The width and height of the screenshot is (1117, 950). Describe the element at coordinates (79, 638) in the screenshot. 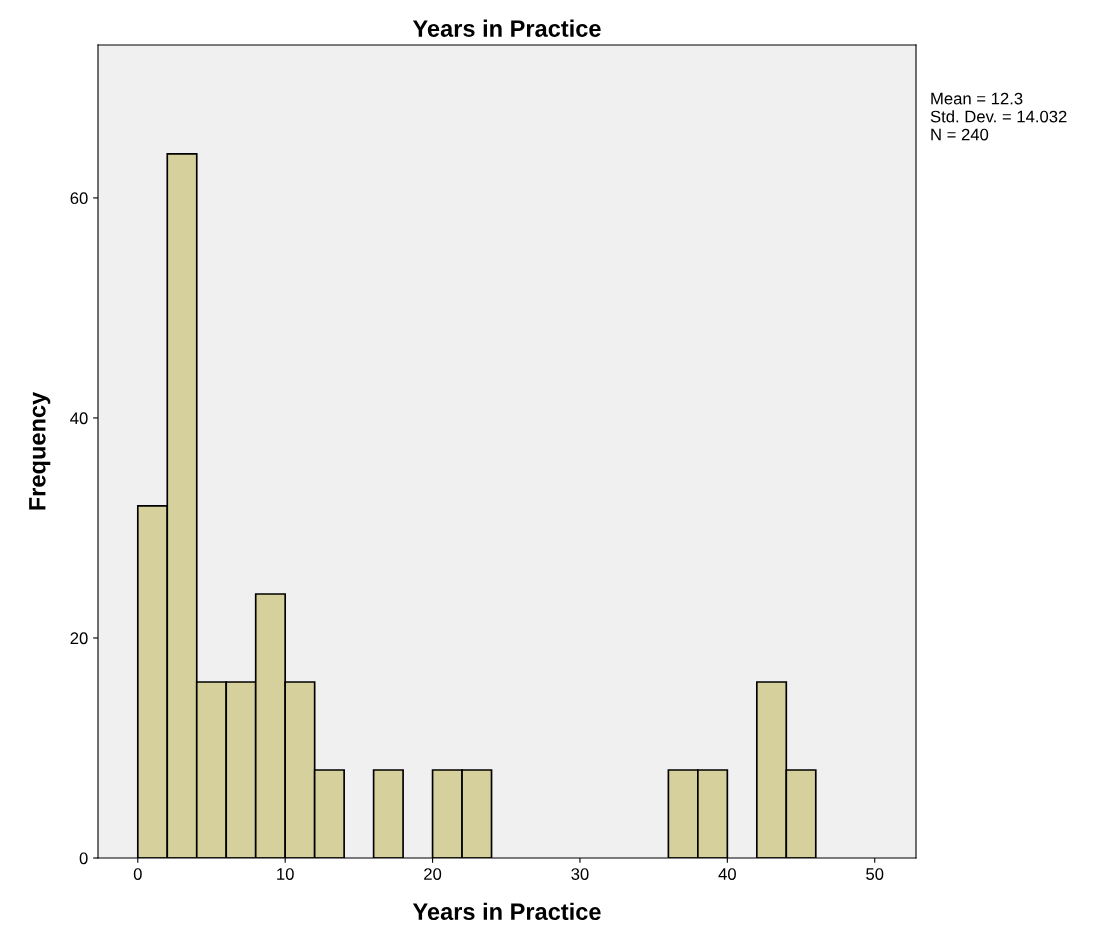

I see `y-tick-label: 20` at that location.